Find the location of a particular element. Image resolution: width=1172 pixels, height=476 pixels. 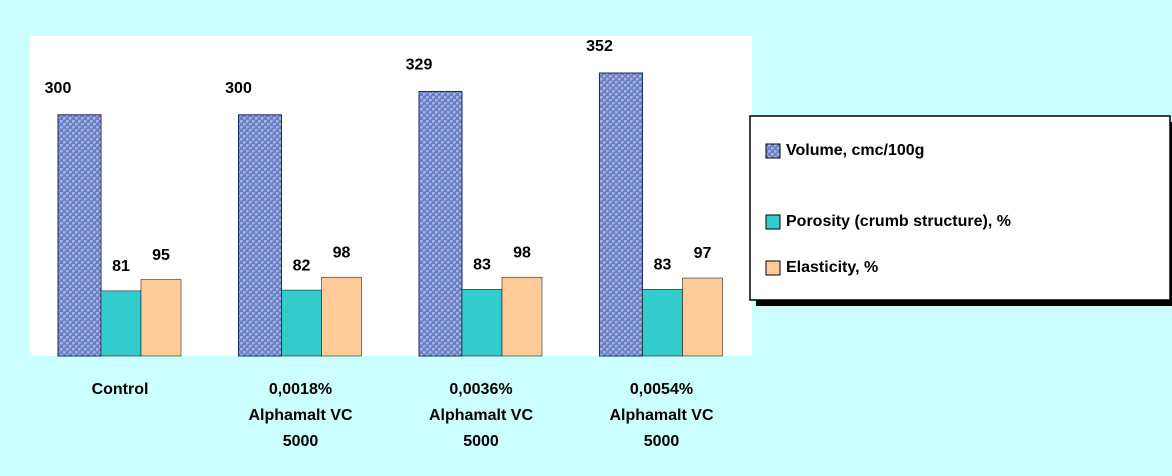

x-tick-label: Control is located at coordinates (120, 389).